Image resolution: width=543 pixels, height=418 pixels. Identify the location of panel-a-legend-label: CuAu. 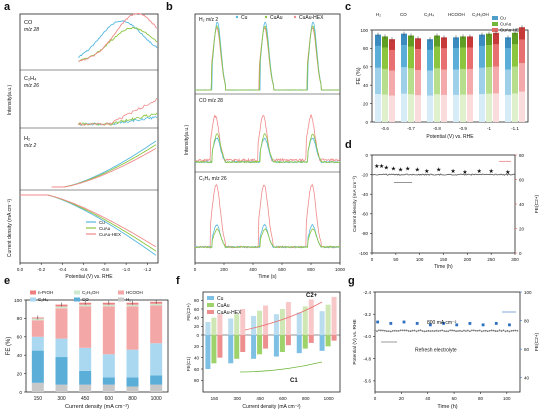
(105, 228).